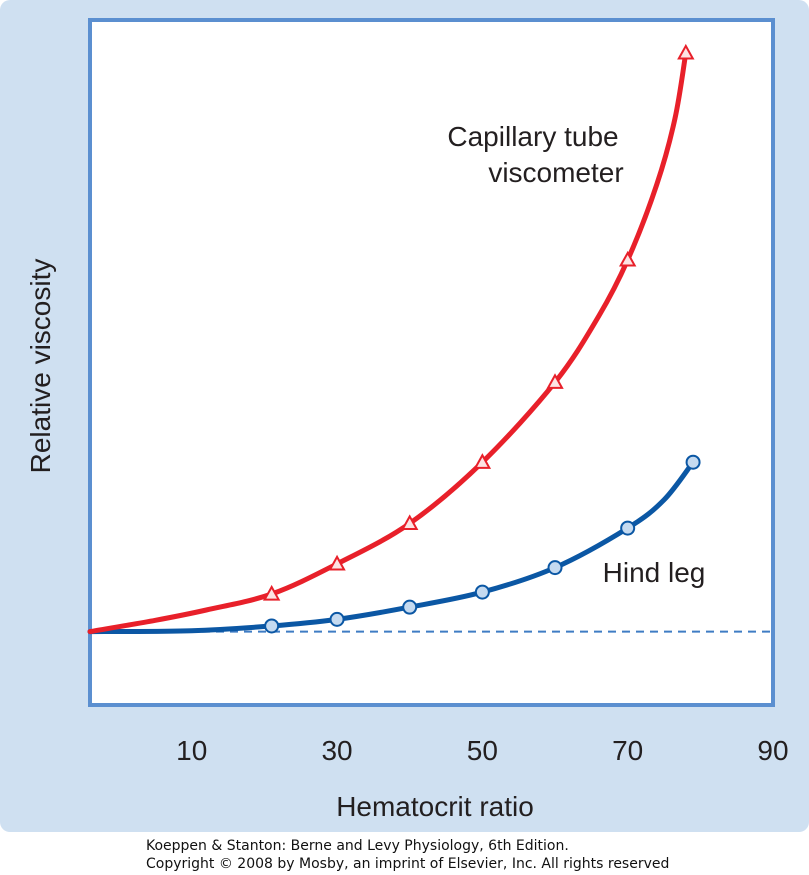  Describe the element at coordinates (191, 750) in the screenshot. I see `x-tick-label-10: 10` at that location.